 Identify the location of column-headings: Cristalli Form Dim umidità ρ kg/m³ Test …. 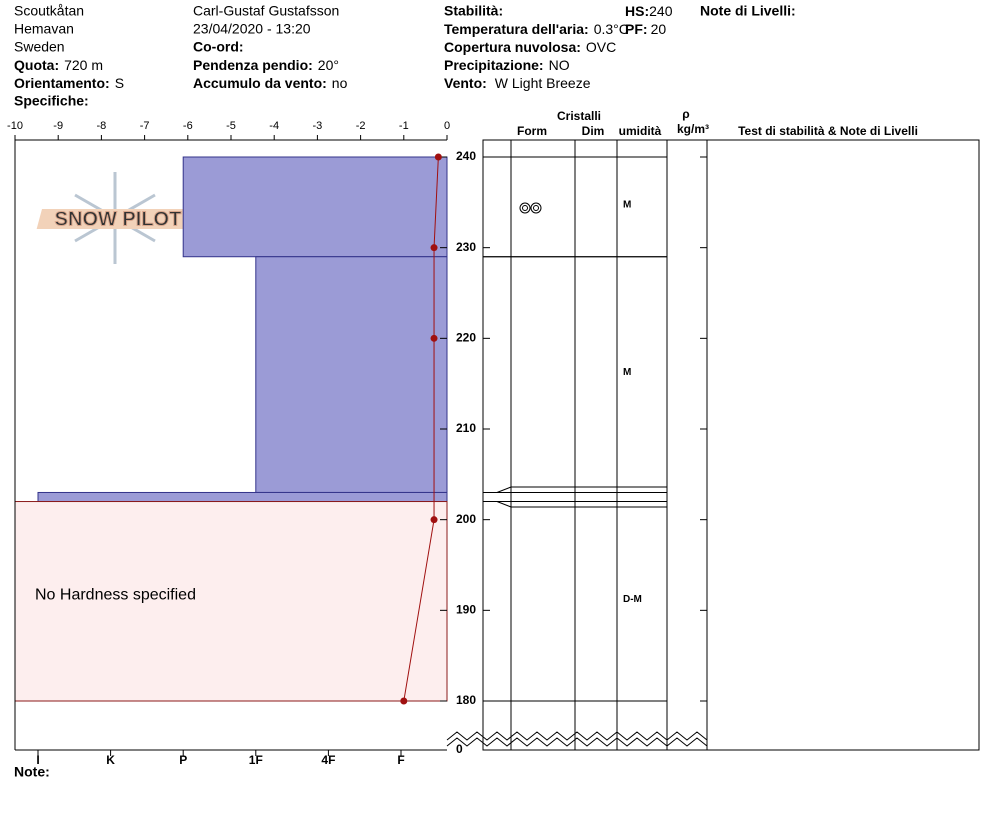
(717, 122).